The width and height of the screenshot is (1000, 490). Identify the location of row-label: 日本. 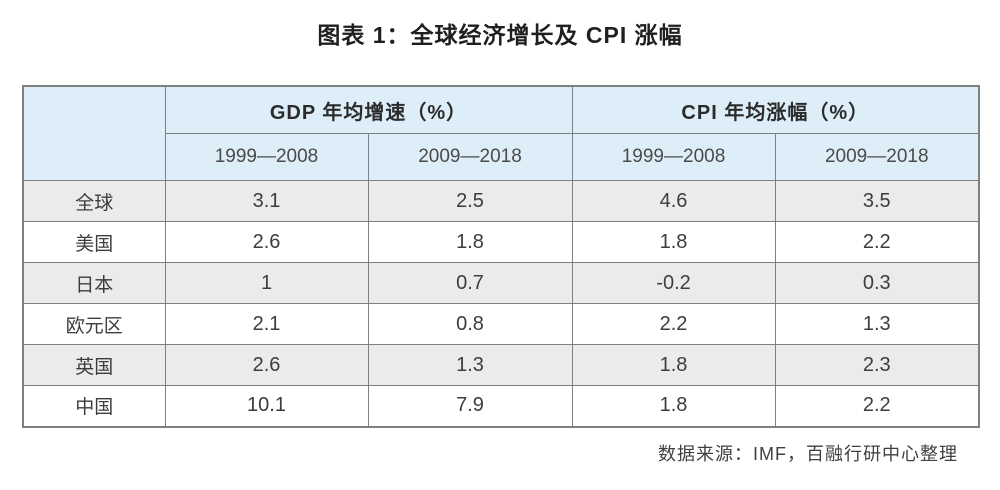
(94, 283).